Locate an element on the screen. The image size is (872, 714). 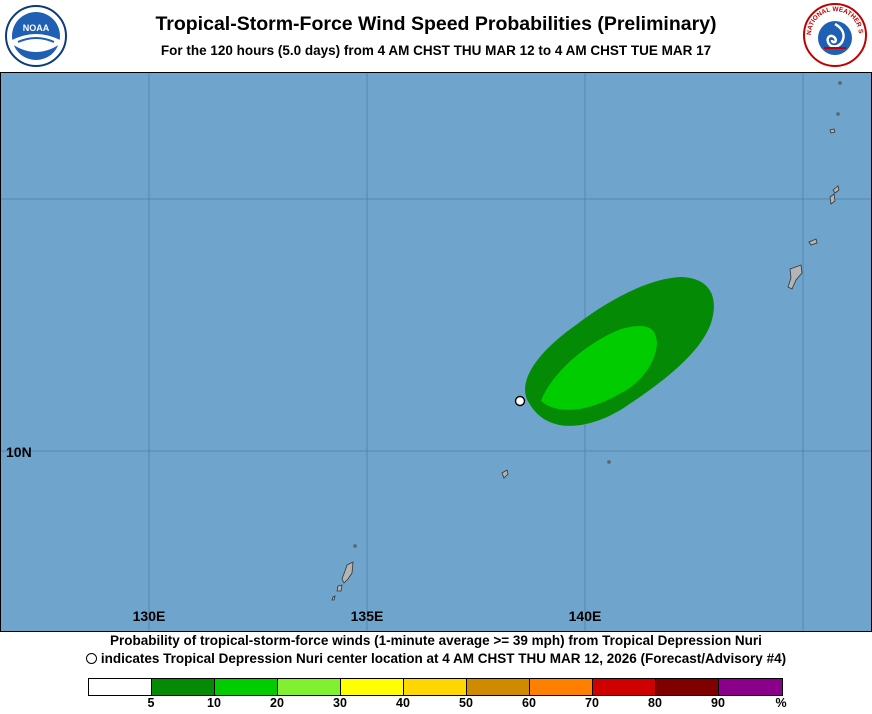
storm-marker-icon is located at coordinates (91, 658).